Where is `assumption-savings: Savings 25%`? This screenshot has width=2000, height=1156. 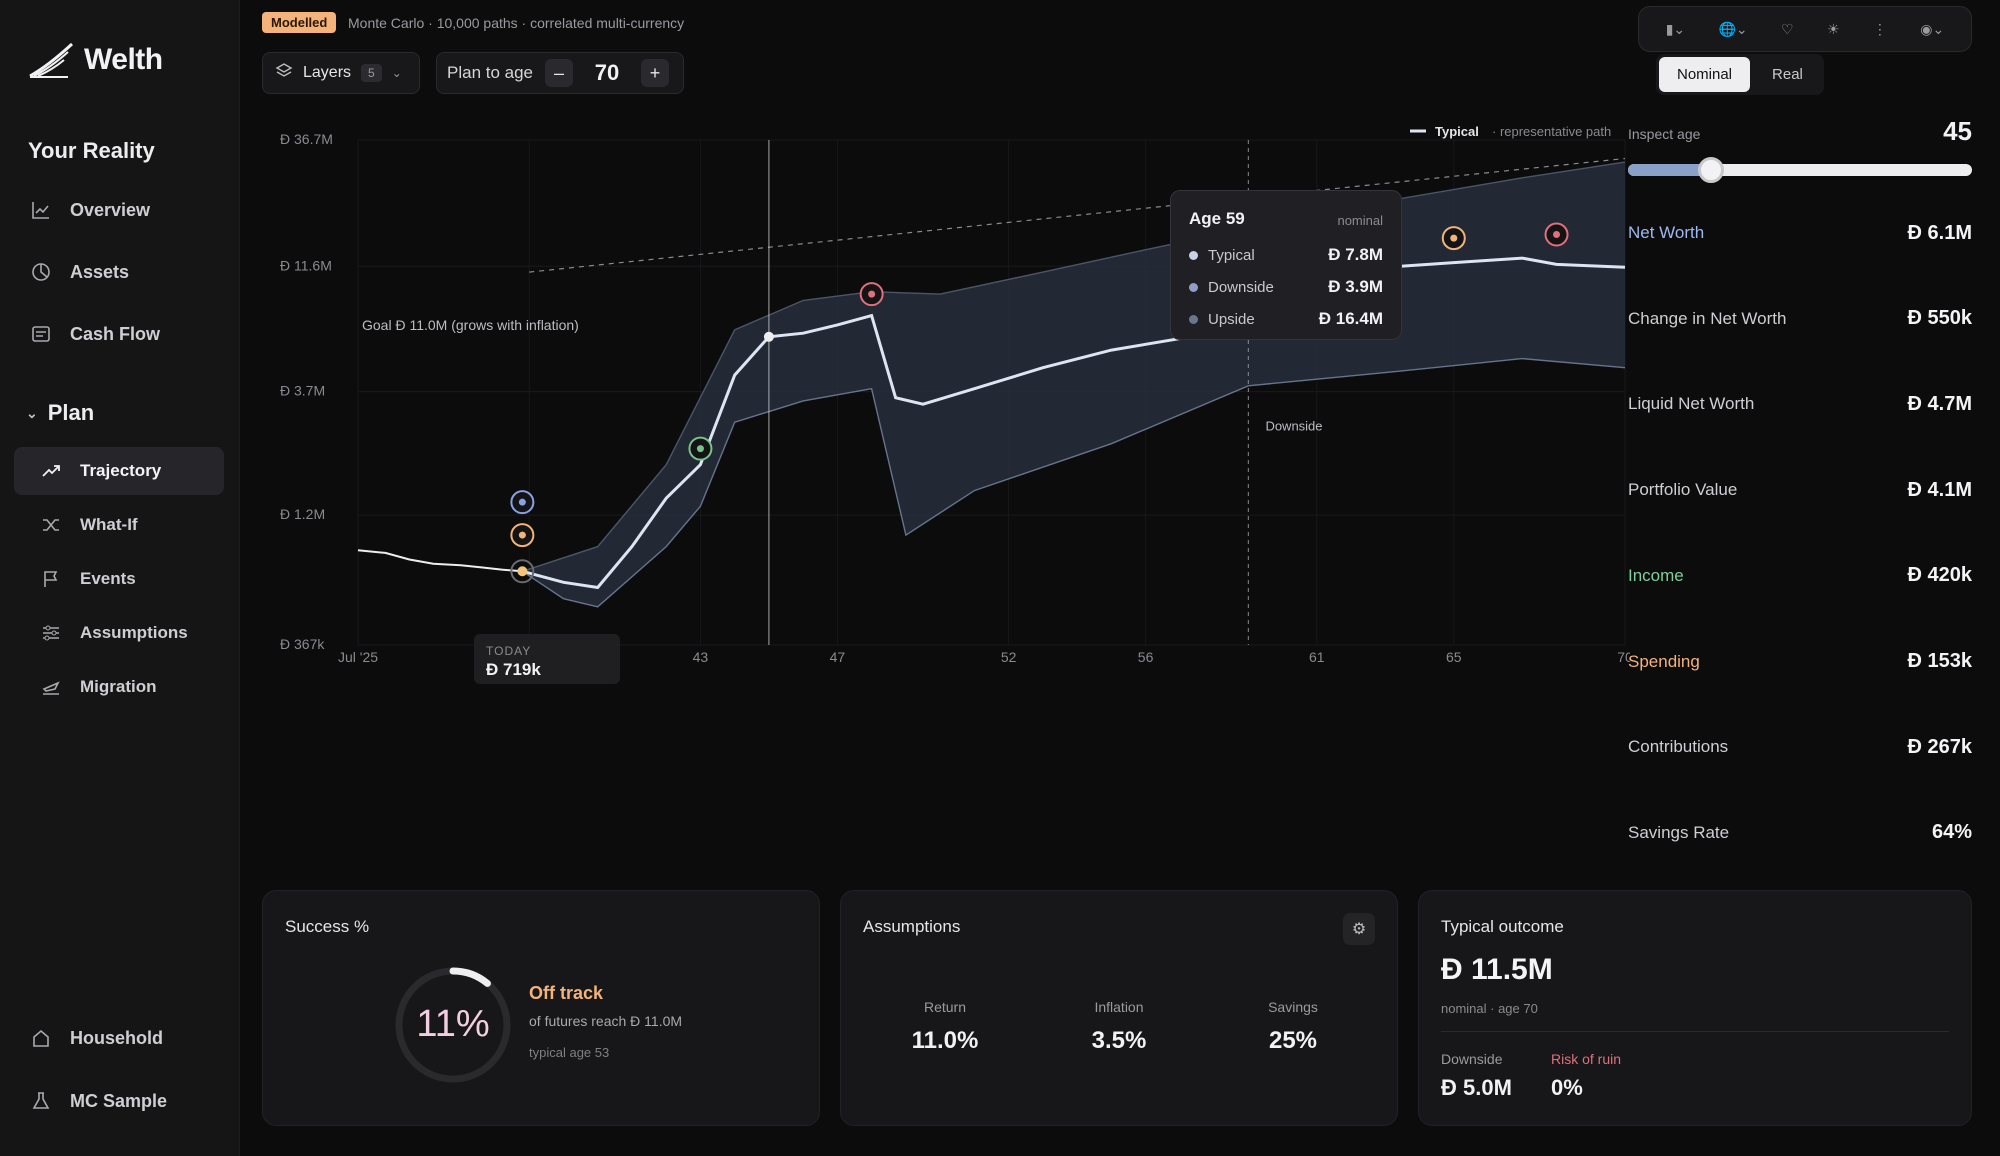
assumption-savings: Savings 25% is located at coordinates (1293, 1027).